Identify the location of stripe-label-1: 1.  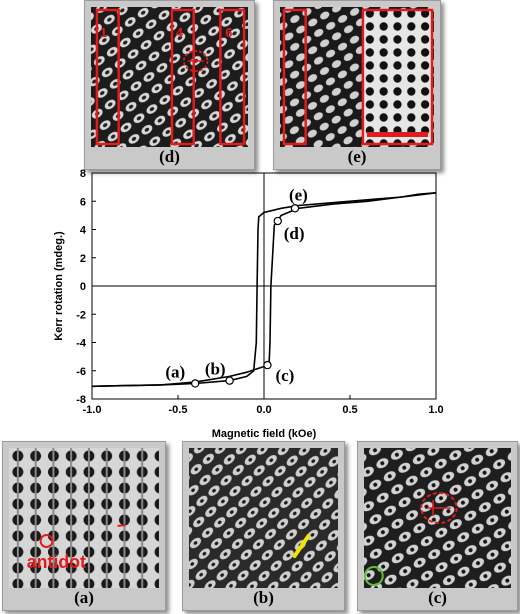
(103, 32).